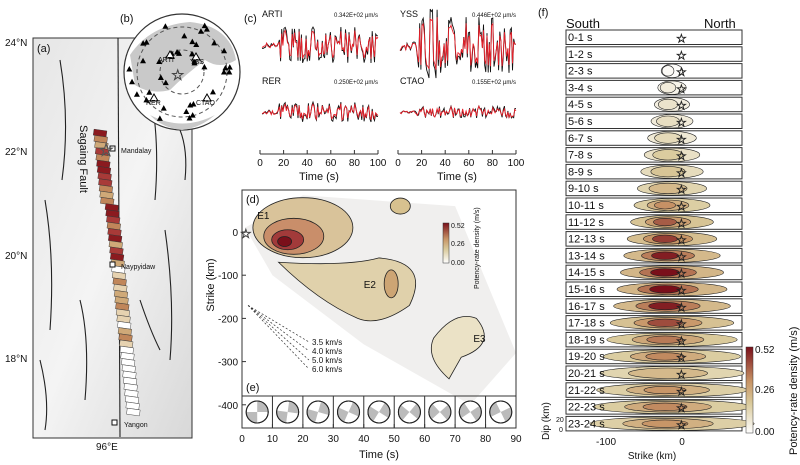 This screenshot has width=800, height=465. I want to click on time-window-label: 14-15 s, so click(586, 273).